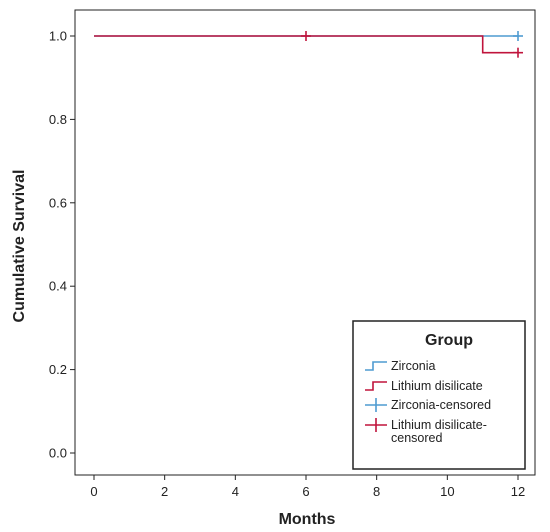  Describe the element at coordinates (58, 119) in the screenshot. I see `y-tick-label: 0.8` at that location.